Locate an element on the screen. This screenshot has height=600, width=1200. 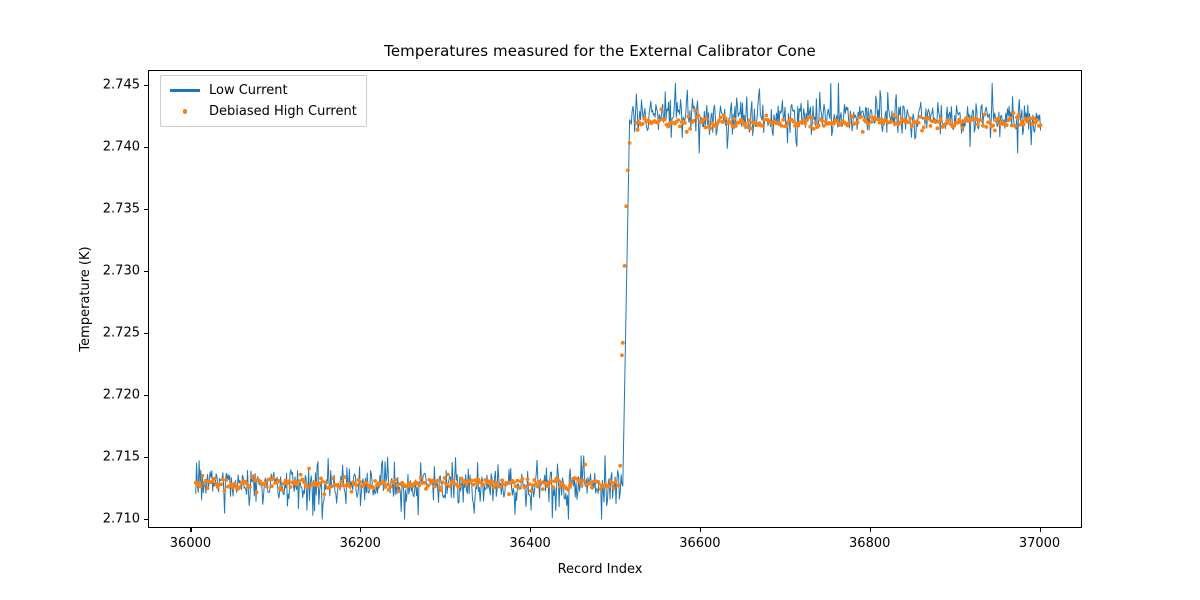
y-tick-label: 2.740 is located at coordinates (121, 147).